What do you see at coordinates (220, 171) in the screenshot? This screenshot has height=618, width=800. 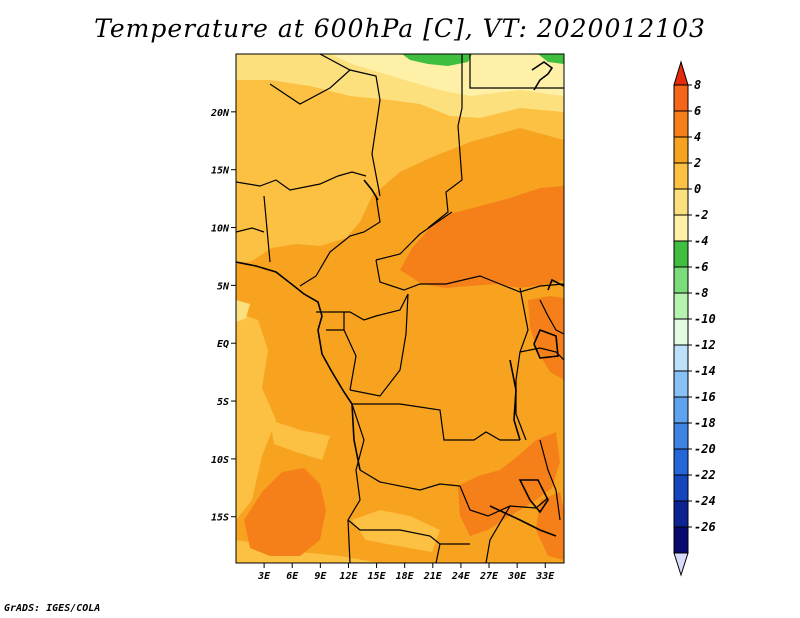 I see `lat-tick-label: 15N` at bounding box center [220, 171].